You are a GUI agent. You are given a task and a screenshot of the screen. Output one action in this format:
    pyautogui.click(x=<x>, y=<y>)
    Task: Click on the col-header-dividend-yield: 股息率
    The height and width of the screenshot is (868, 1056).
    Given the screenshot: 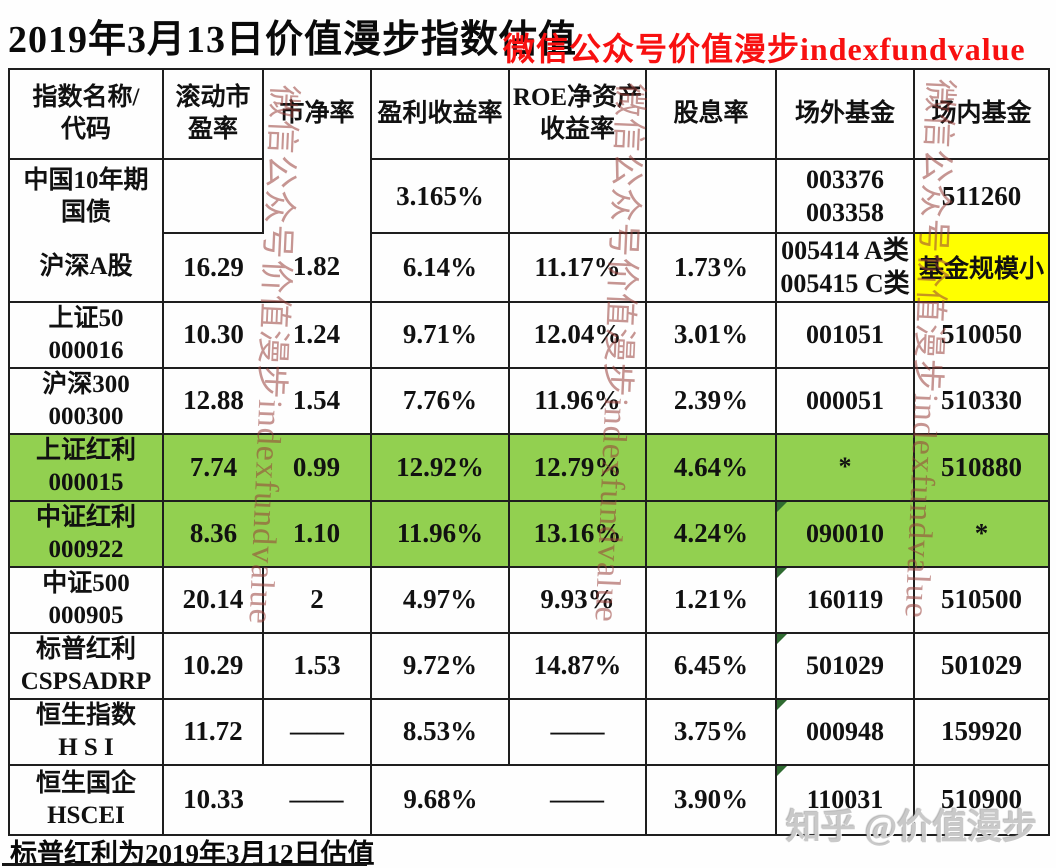 What is the action you would take?
    pyautogui.click(x=711, y=114)
    